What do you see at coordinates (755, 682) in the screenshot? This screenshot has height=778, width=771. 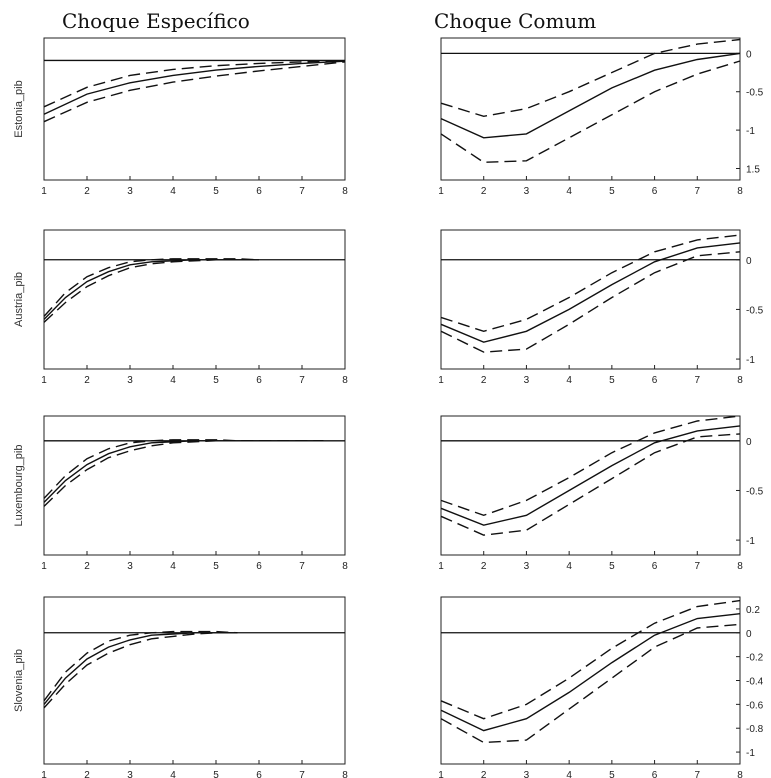 I see `y-tick-label: -0.4` at bounding box center [755, 682].